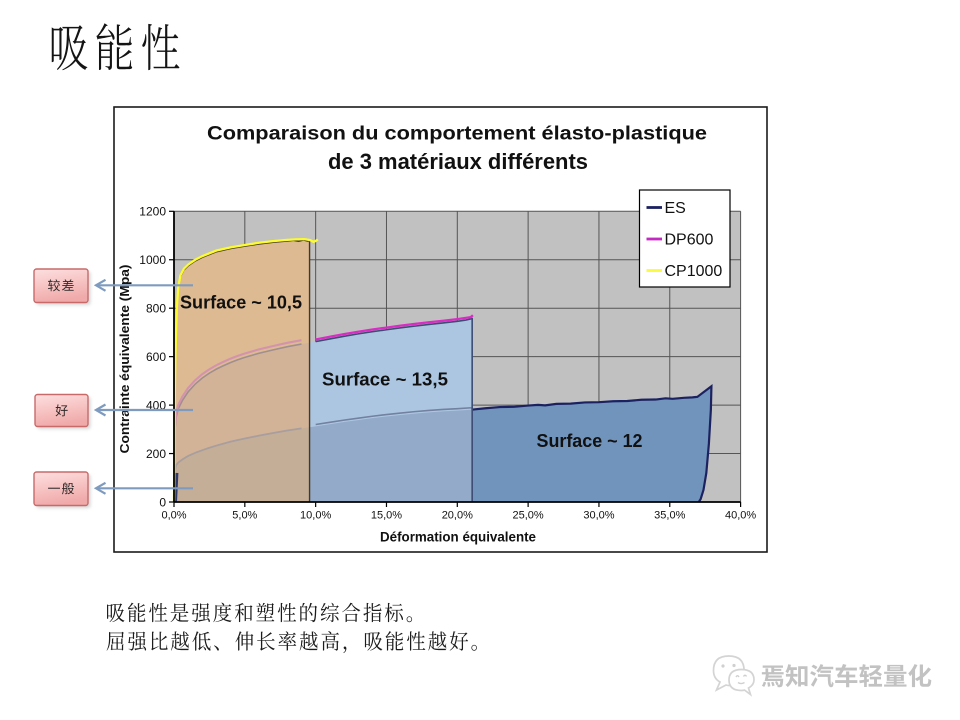  What do you see at coordinates (152, 260) in the screenshot?
I see `svg-text: 1000` at bounding box center [152, 260].